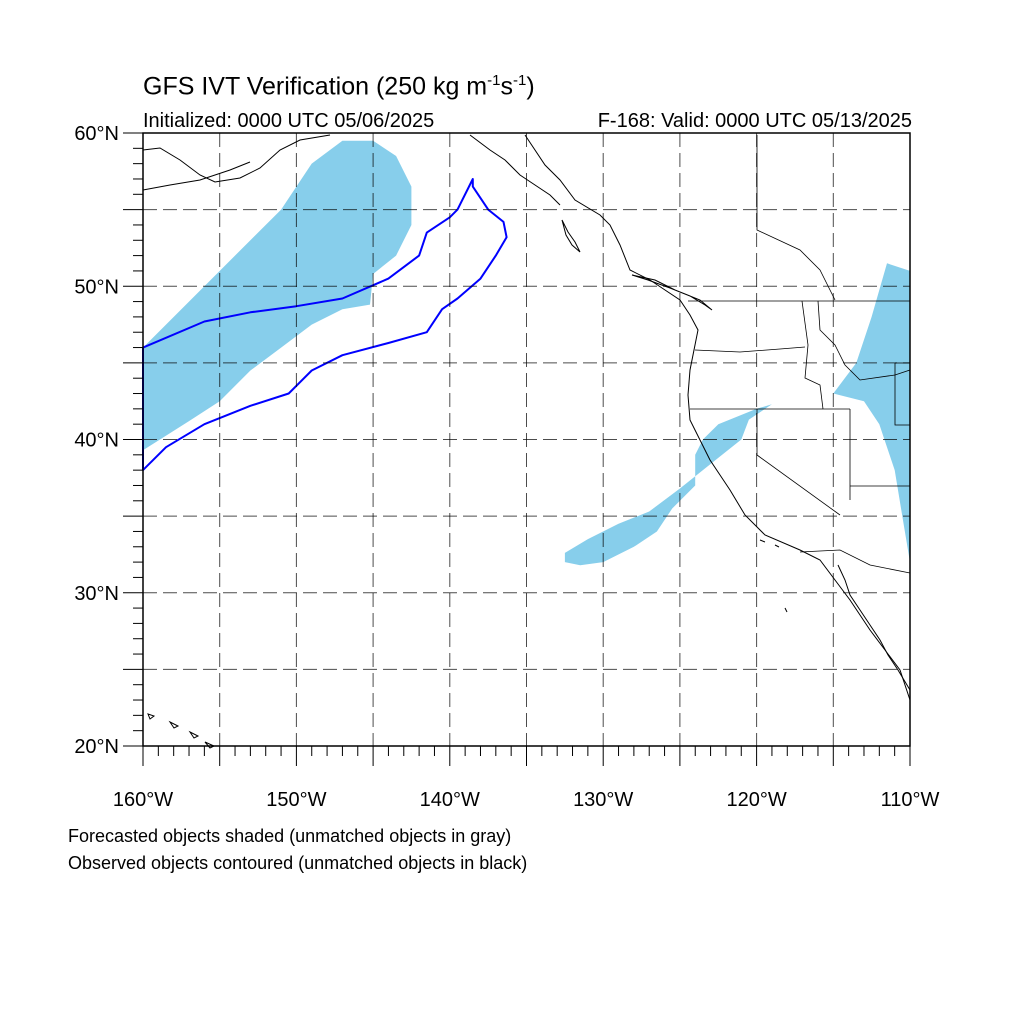 This screenshot has width=1024, height=1024. Describe the element at coordinates (515, 170) in the screenshot. I see `southeast-alaska-islands` at that location.